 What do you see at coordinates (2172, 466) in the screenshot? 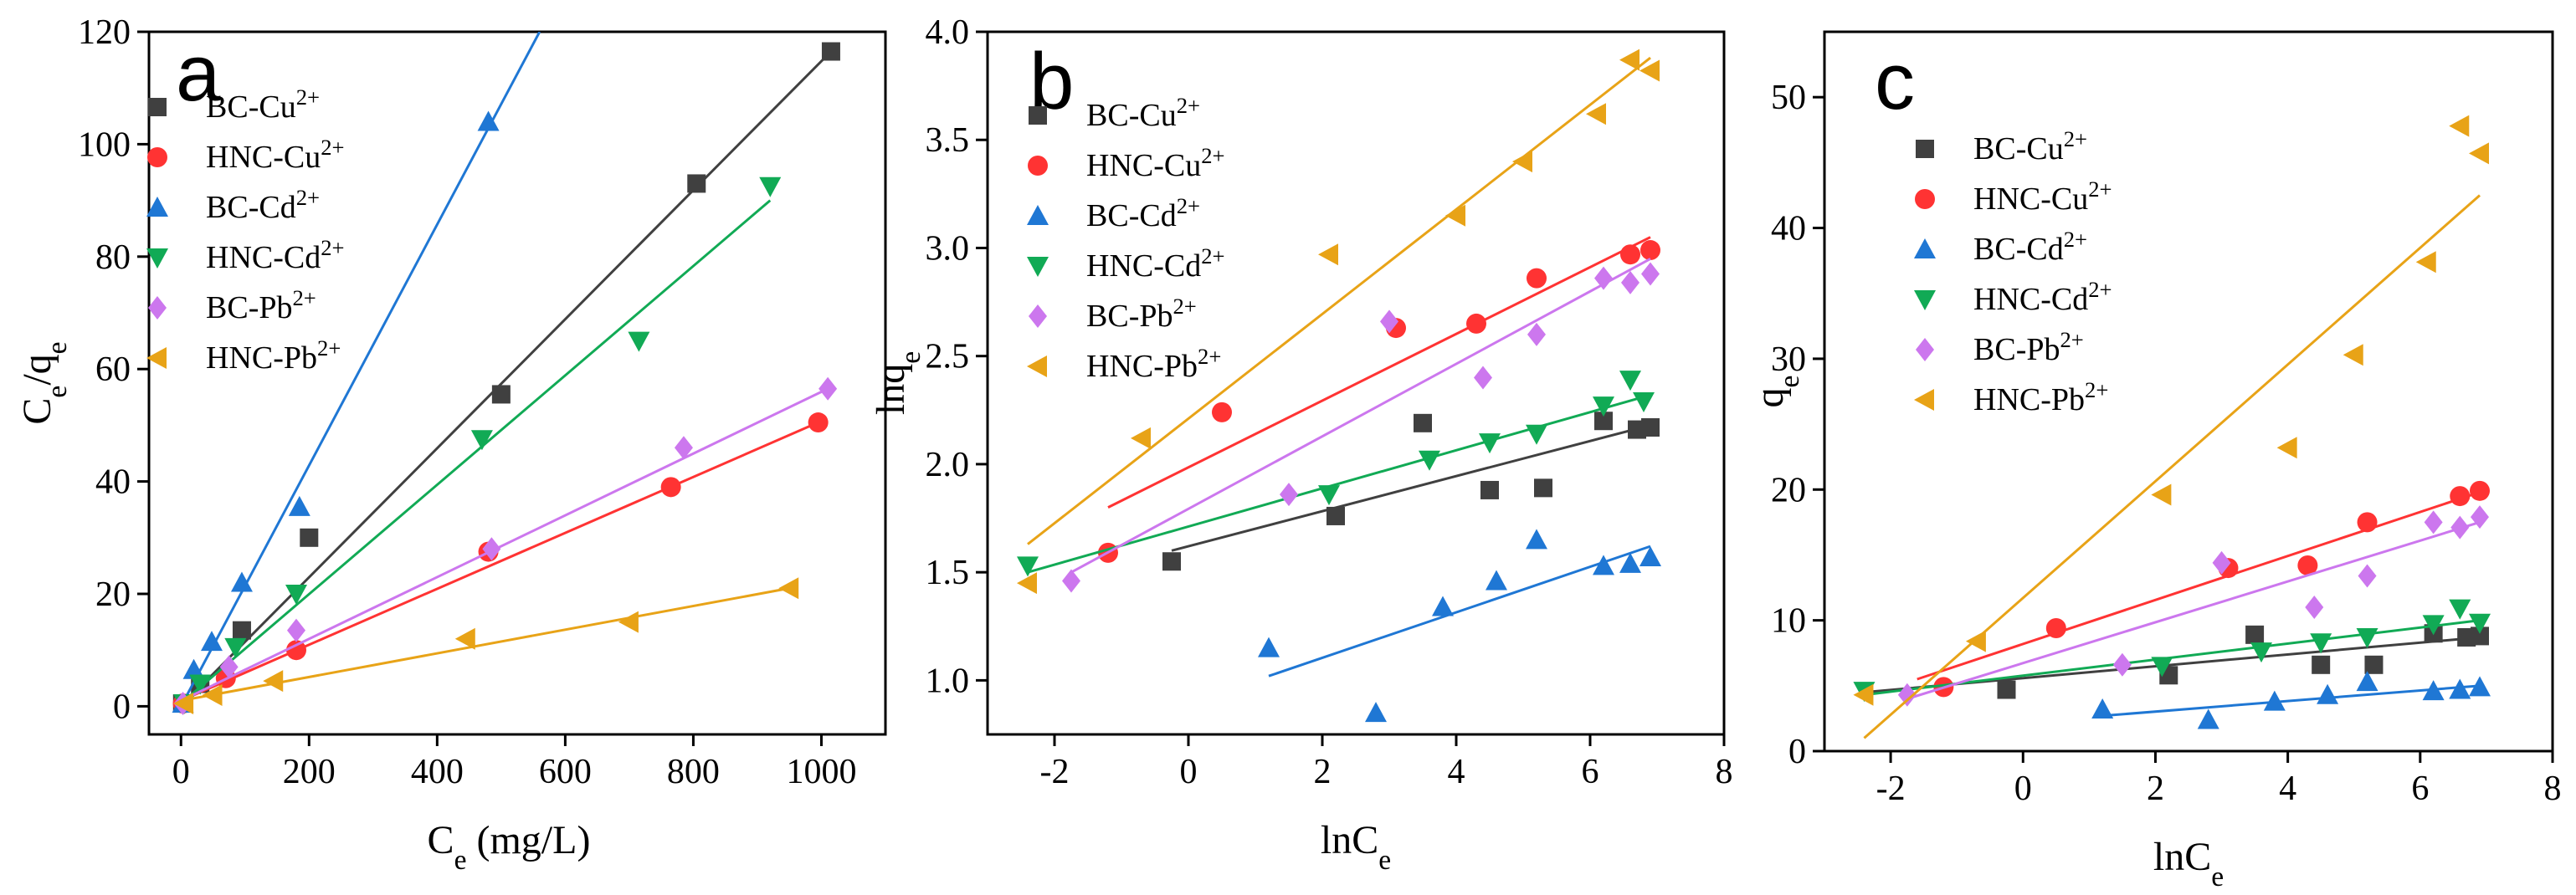
I see `fit-line-hnc-pb2-` at bounding box center [2172, 466].